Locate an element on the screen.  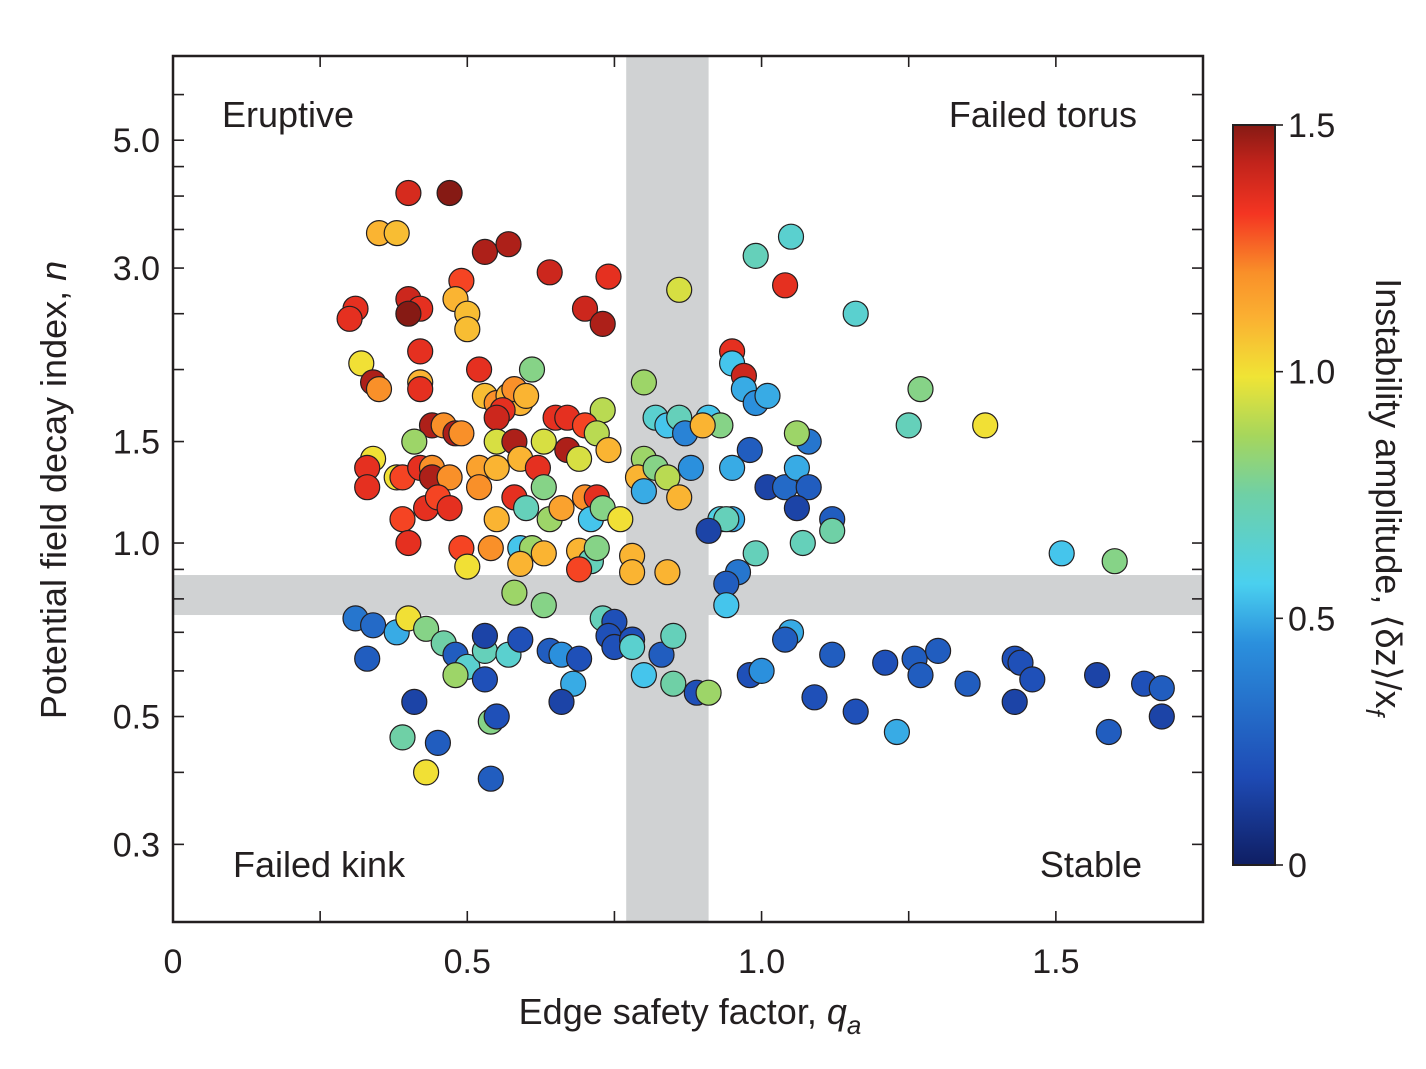
colorbar-tick-label: 0 is located at coordinates (1297, 866).